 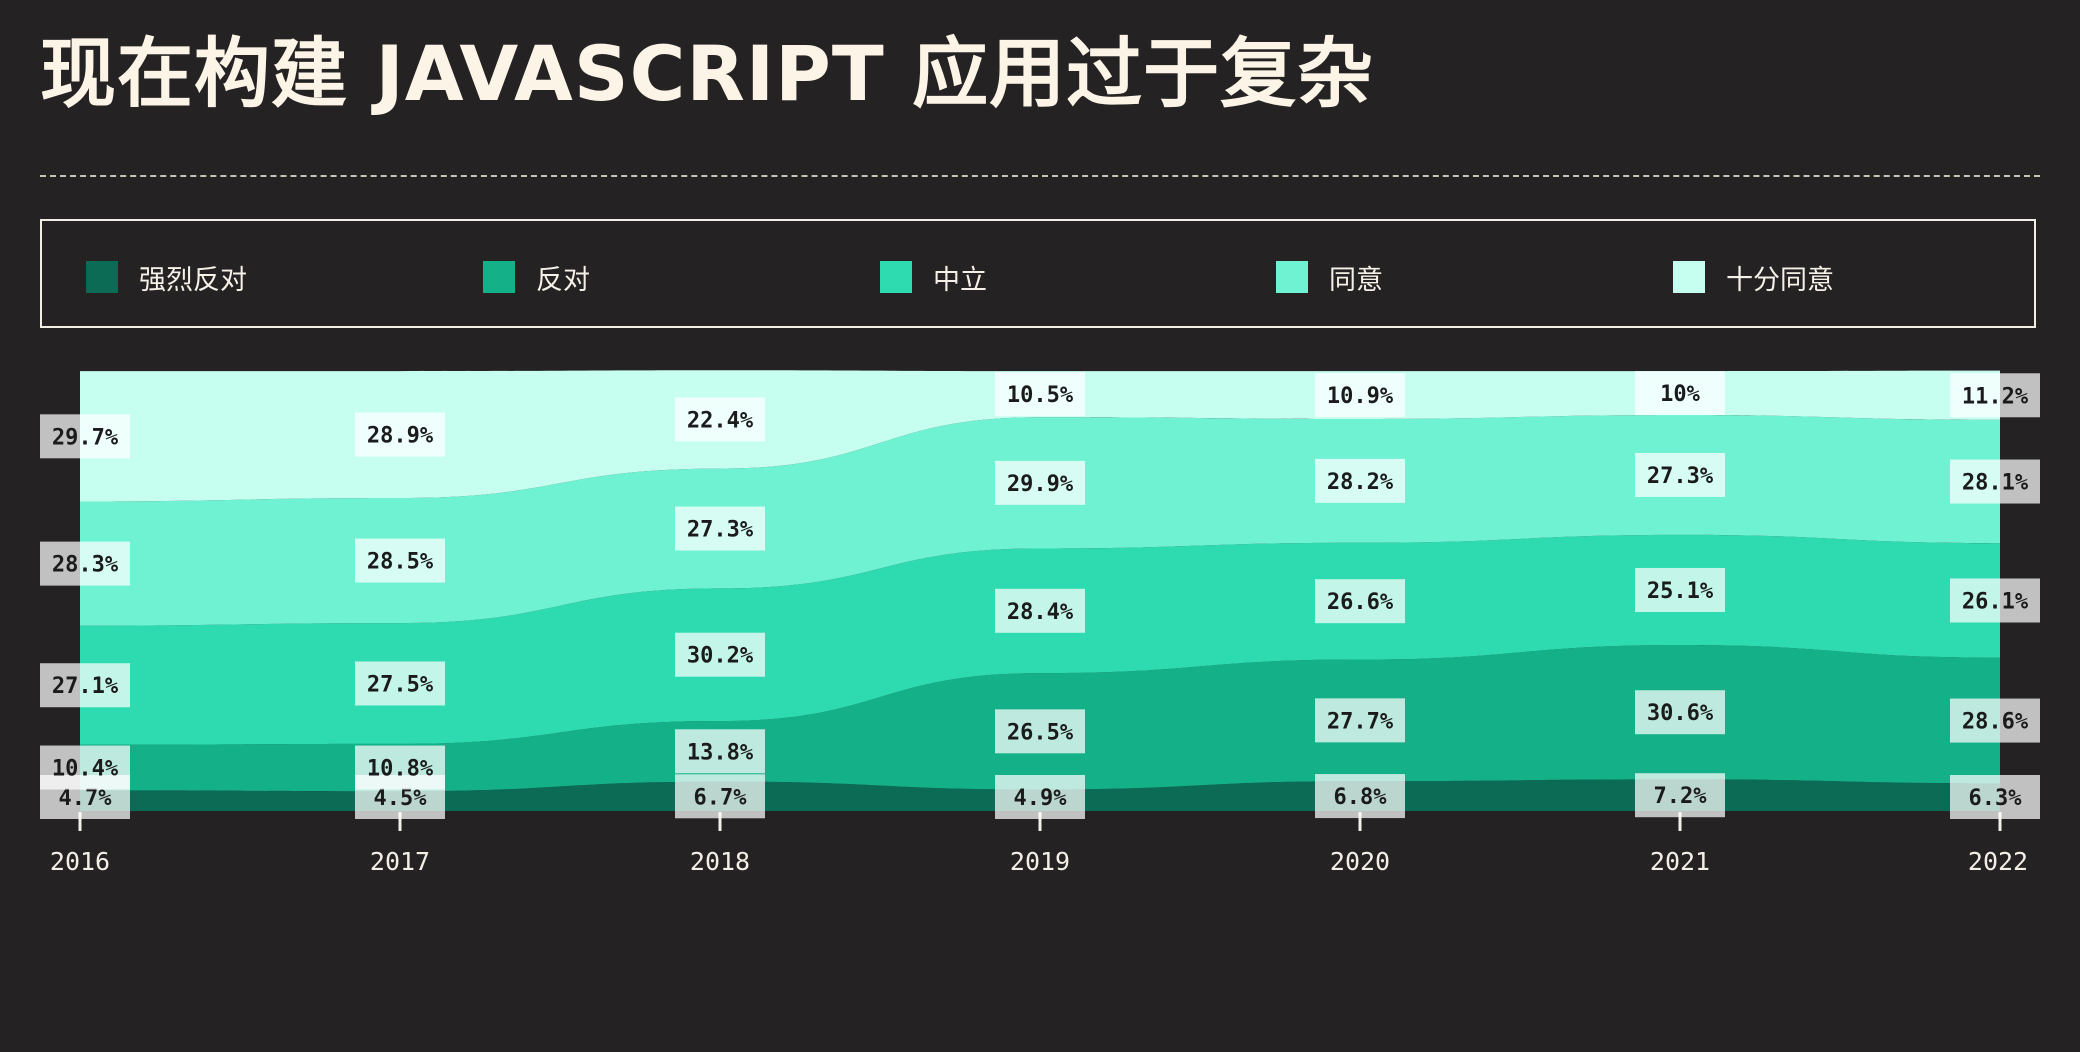 I want to click on data-label: 30.2%, so click(x=720, y=654).